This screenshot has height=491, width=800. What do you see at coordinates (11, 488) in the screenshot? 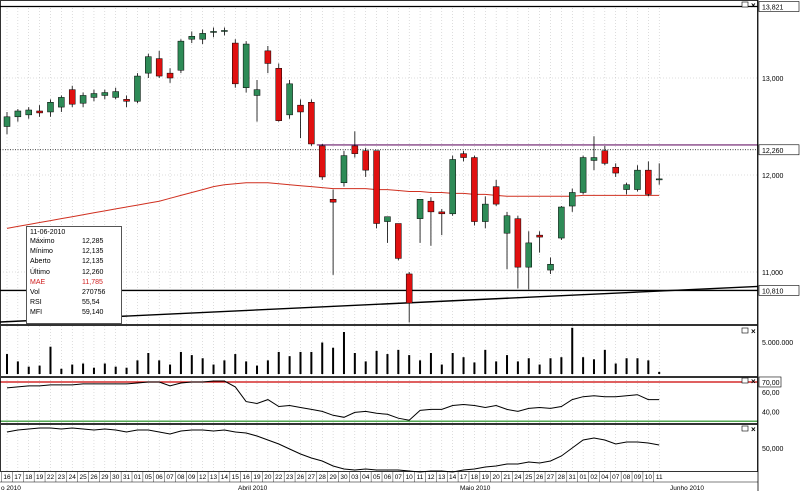
I see `month-label: o 2010` at bounding box center [11, 488].